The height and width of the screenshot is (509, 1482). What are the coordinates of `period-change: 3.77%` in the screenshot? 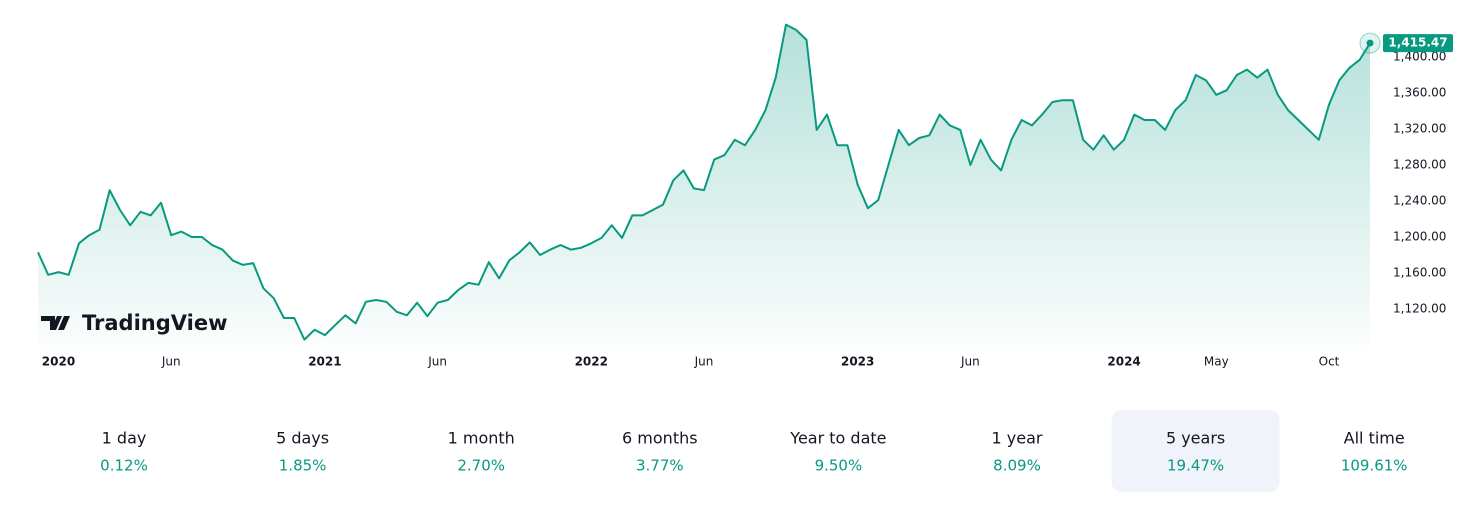 It's located at (660, 466).